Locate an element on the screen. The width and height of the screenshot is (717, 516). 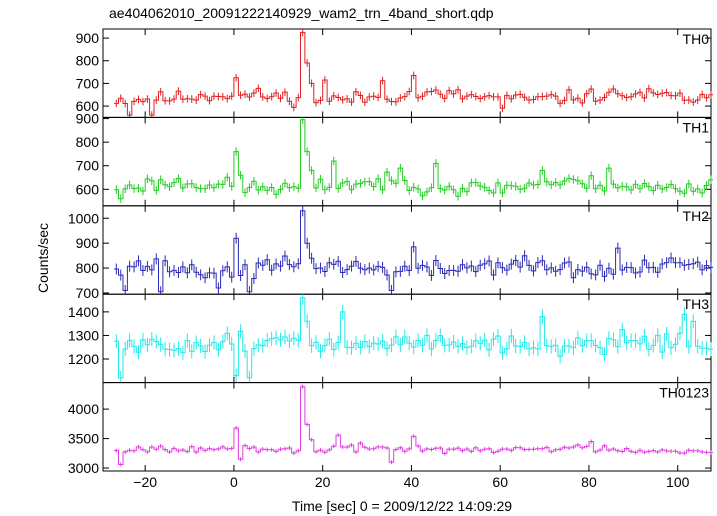
y-tick-label: 1300 is located at coordinates (83, 335).